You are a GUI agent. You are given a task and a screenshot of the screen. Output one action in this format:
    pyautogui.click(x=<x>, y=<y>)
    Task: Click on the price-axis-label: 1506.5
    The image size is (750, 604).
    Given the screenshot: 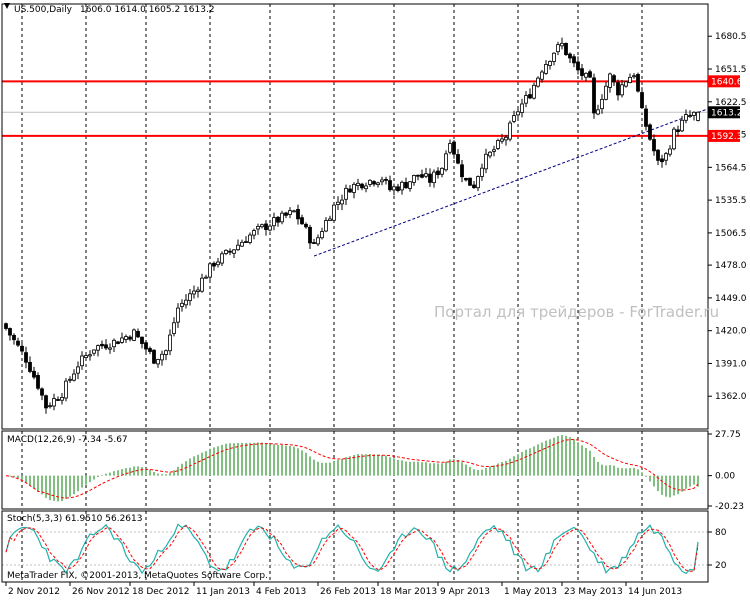 What is the action you would take?
    pyautogui.click(x=731, y=234)
    